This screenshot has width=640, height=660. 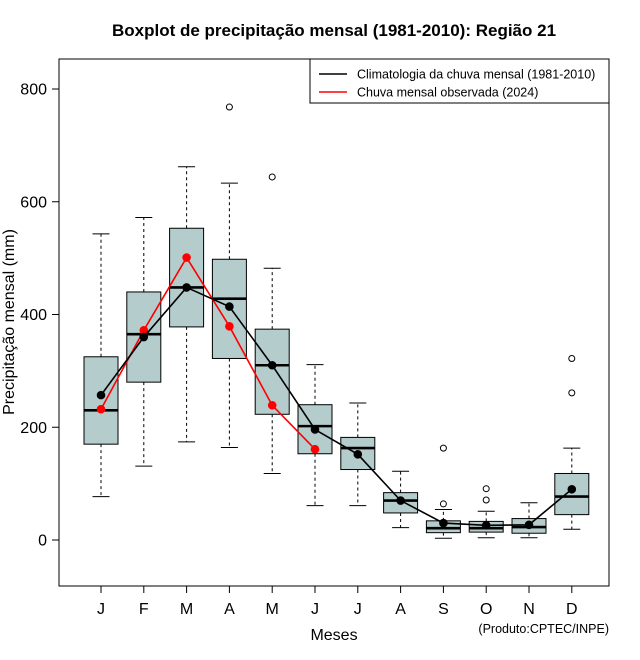 I want to click on x-tick-label: S, so click(x=443, y=609).